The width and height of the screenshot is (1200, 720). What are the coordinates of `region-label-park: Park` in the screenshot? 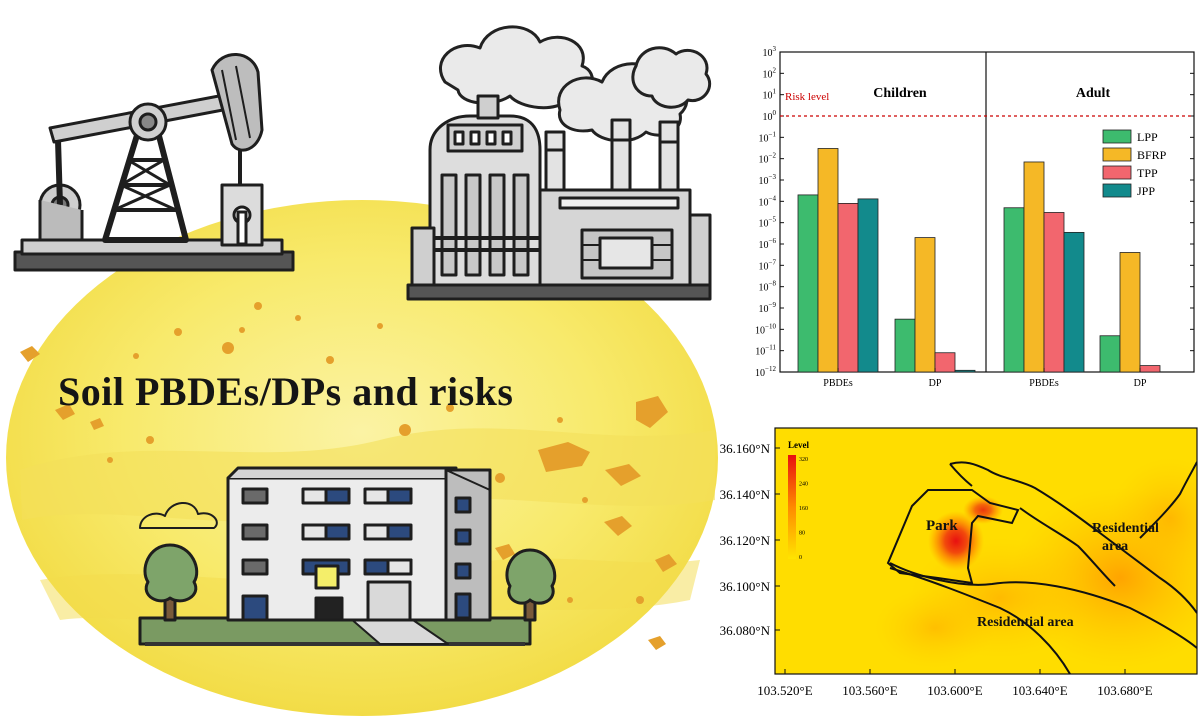 It's located at (942, 526).